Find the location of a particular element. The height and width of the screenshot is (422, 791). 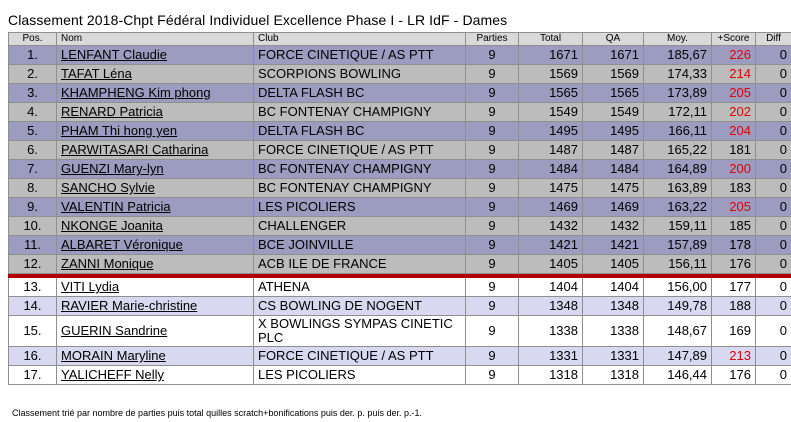

cell-moy: 163,89 is located at coordinates (677, 188).